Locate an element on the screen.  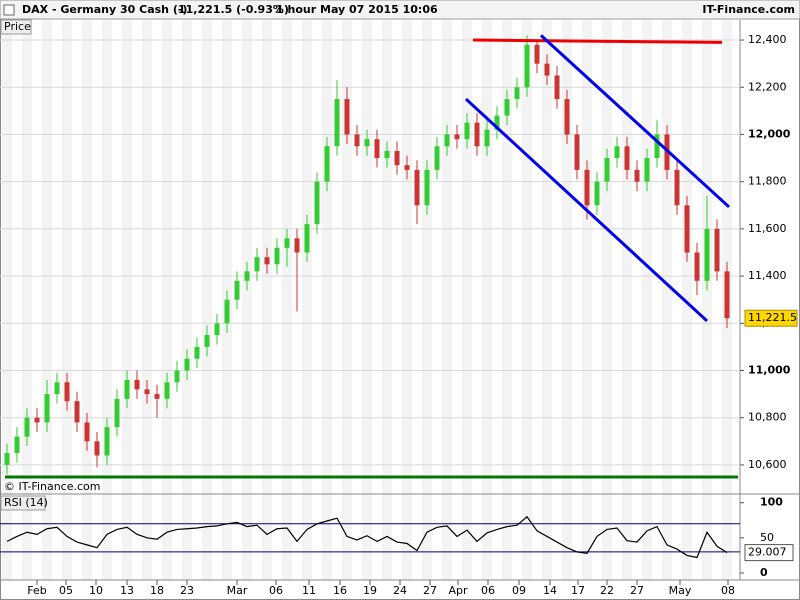
x-tick-label: 06 is located at coordinates (488, 590).